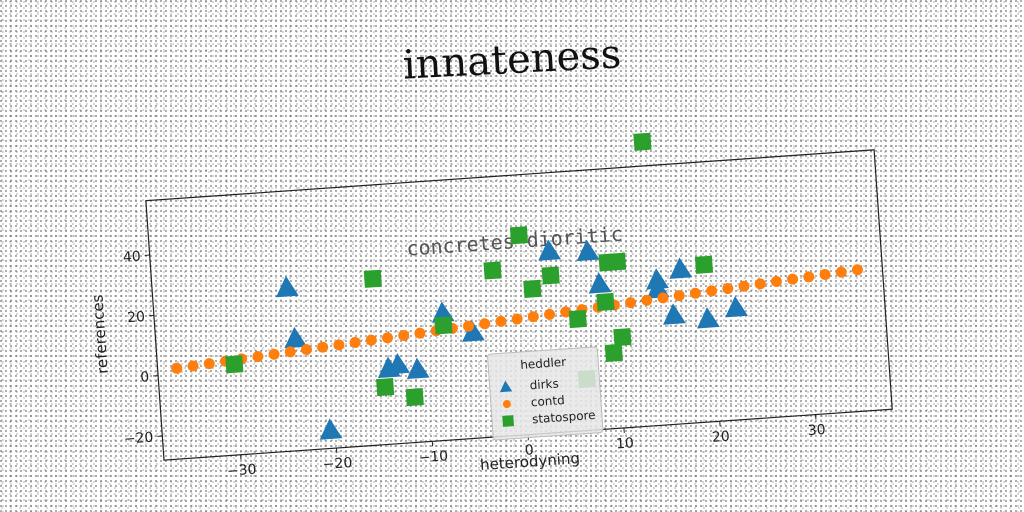 The image size is (1024, 512). What do you see at coordinates (506, 386) in the screenshot?
I see `legend-marker-dirks` at bounding box center [506, 386].